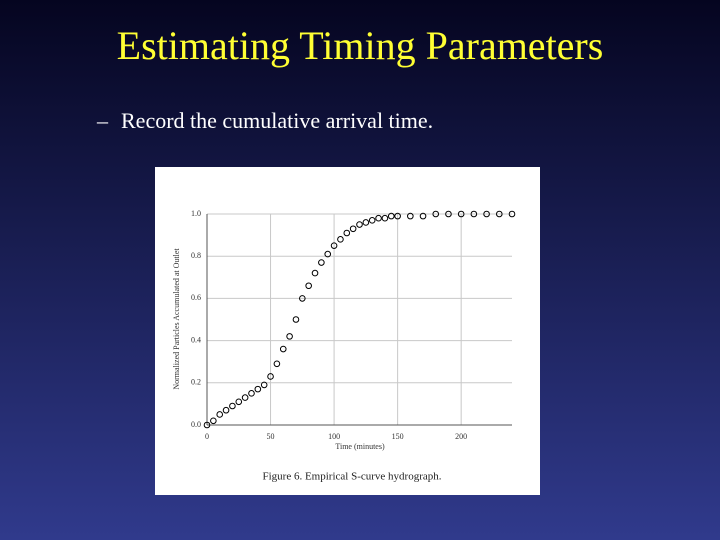 This screenshot has width=720, height=540. Describe the element at coordinates (196, 213) in the screenshot. I see `y-tick-label: 1.0` at that location.